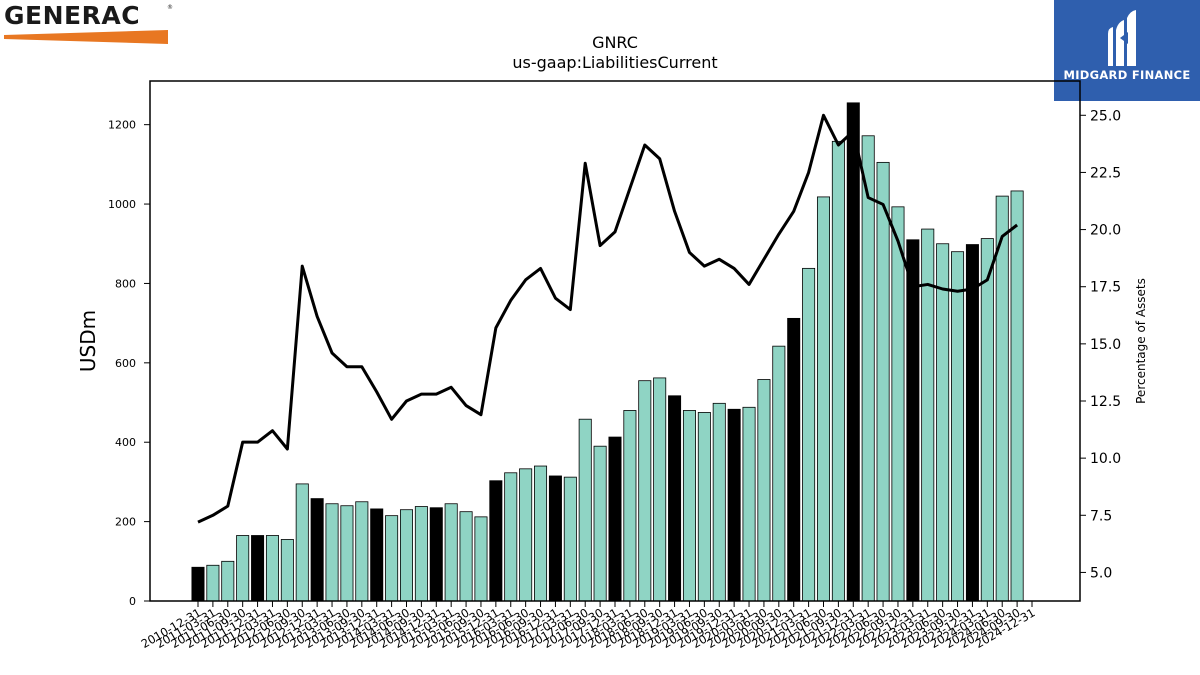 This screenshot has width=1200, height=675. Describe the element at coordinates (1122, 38) in the screenshot. I see `midgard-mark-icon` at that location.